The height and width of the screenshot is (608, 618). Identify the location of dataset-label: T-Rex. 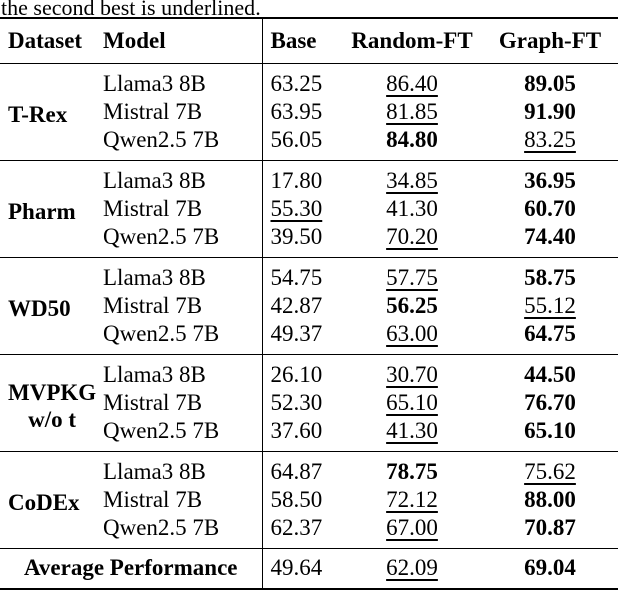
(47, 112).